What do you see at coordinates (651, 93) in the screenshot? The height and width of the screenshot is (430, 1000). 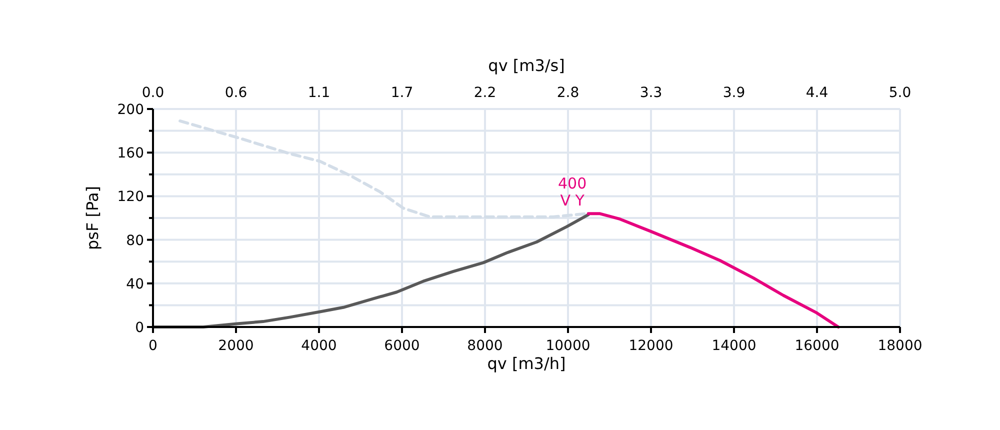 I see `x2-tick-label: 3.3` at bounding box center [651, 93].